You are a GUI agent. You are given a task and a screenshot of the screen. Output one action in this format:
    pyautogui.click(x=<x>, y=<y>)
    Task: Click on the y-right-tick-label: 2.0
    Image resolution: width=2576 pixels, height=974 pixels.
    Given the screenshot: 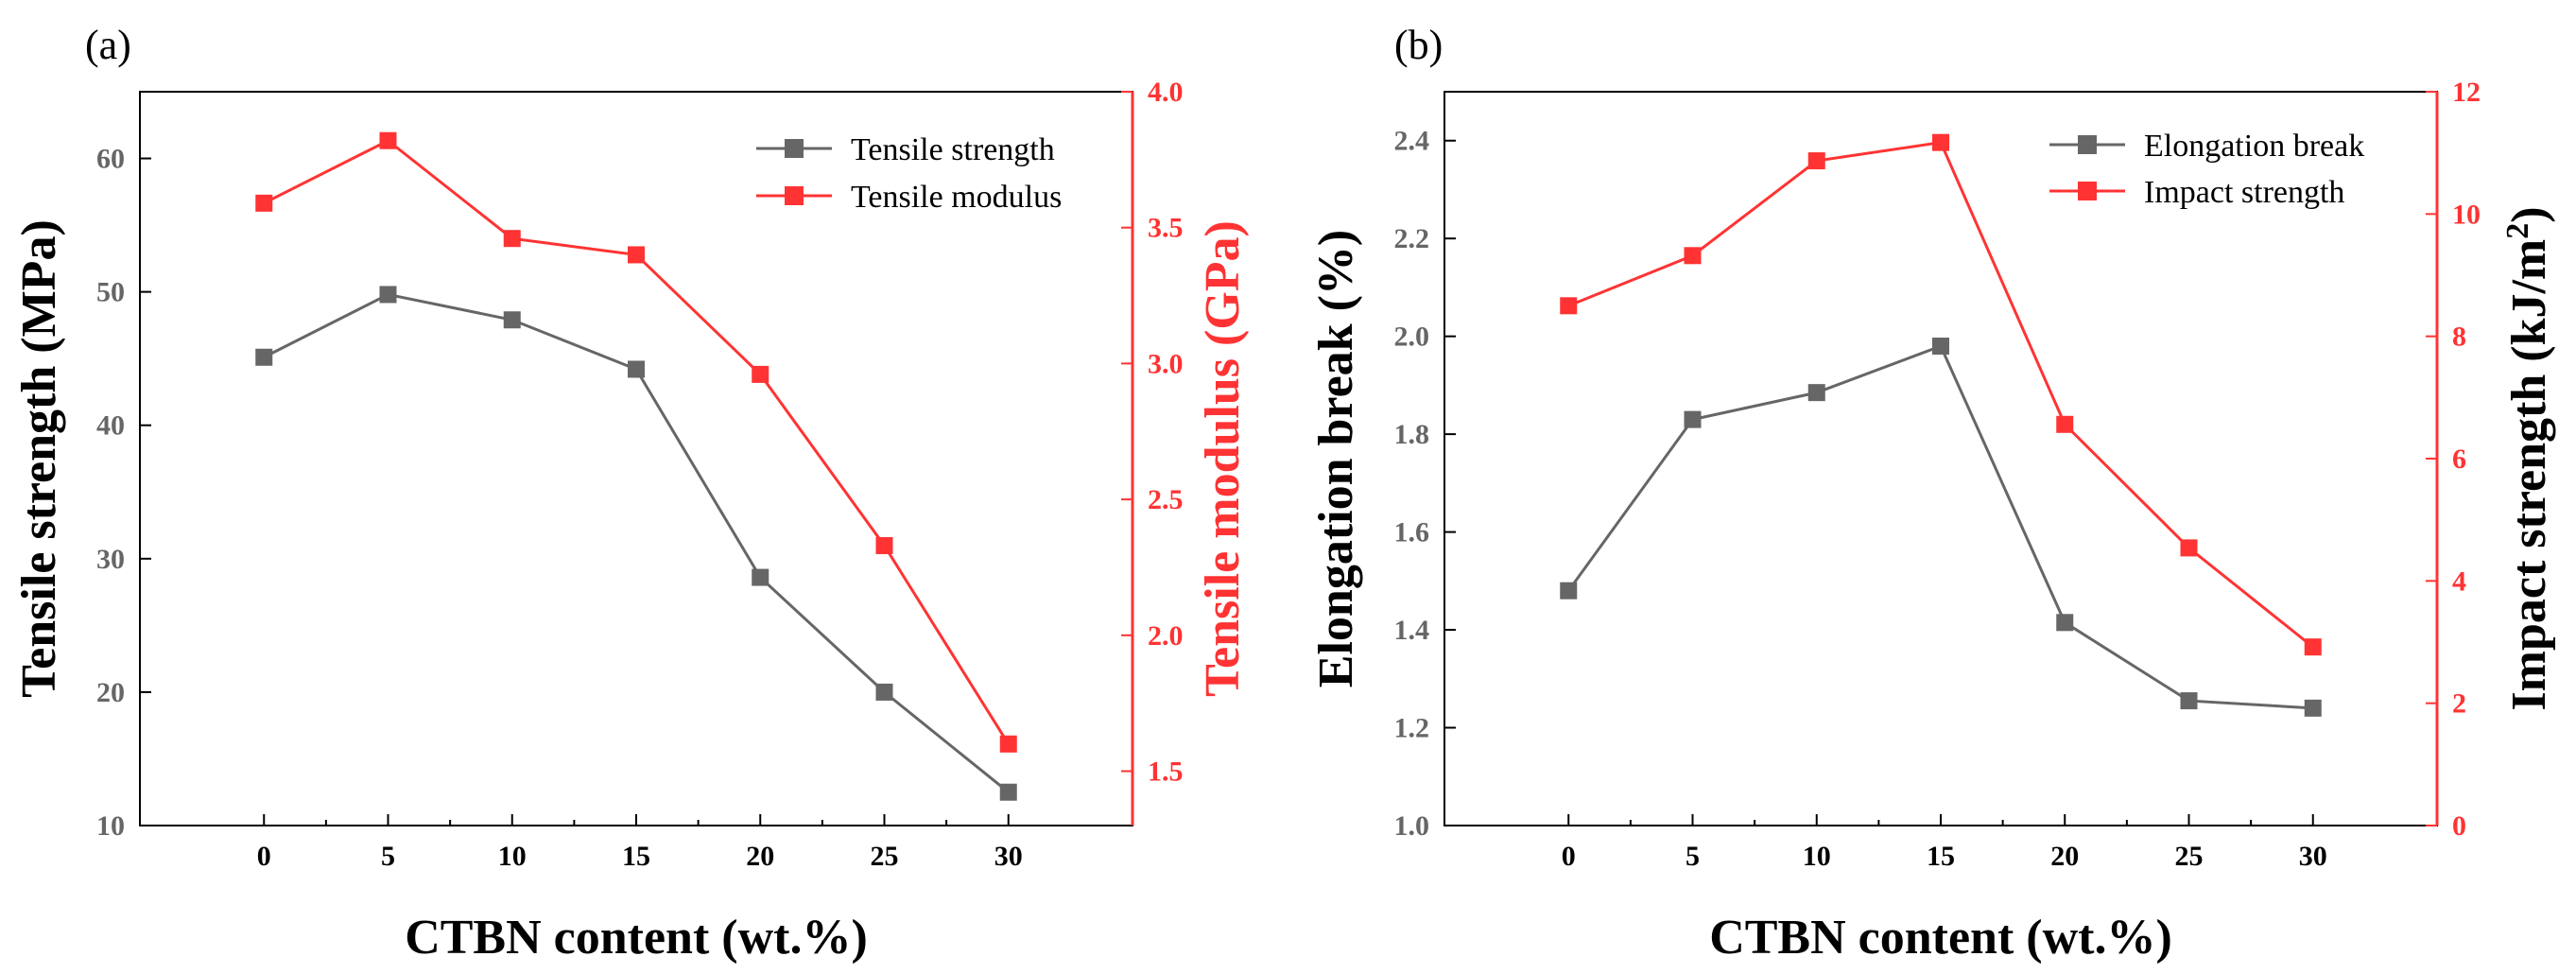 What is the action you would take?
    pyautogui.click(x=1166, y=636)
    